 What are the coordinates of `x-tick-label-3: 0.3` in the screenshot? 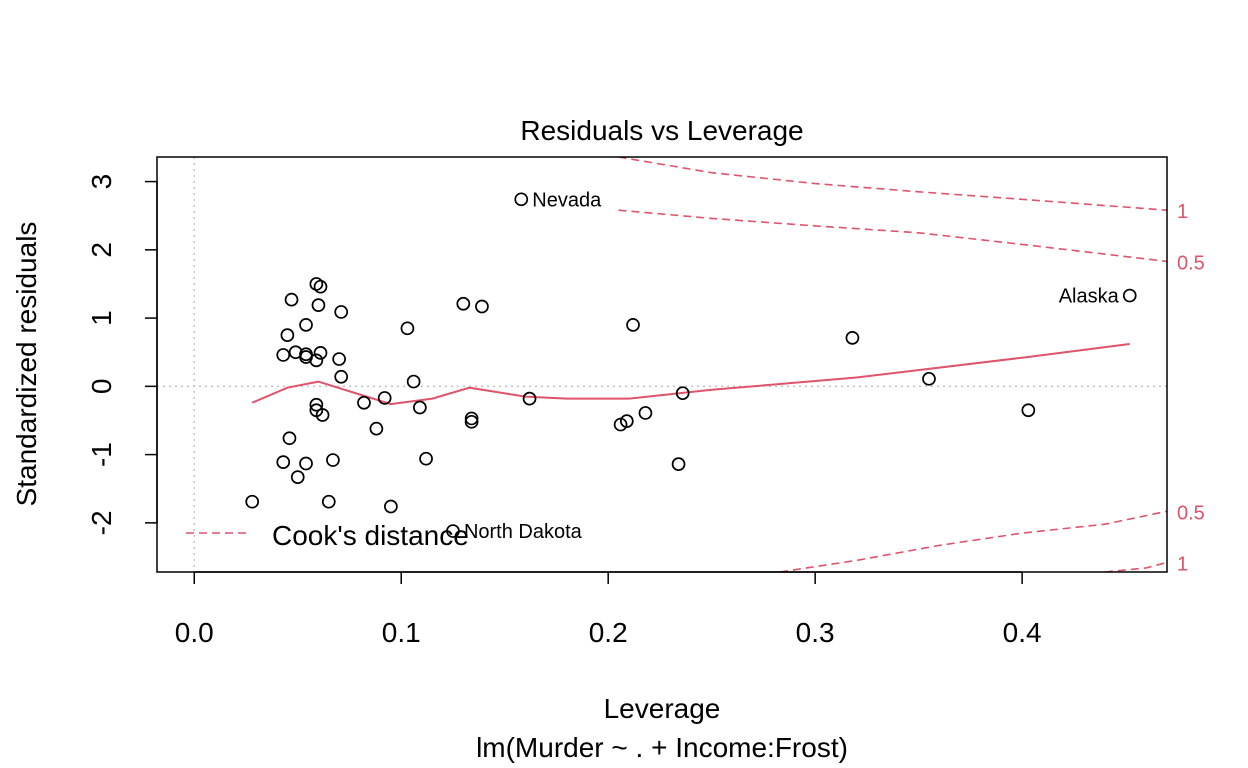 It's located at (815, 632).